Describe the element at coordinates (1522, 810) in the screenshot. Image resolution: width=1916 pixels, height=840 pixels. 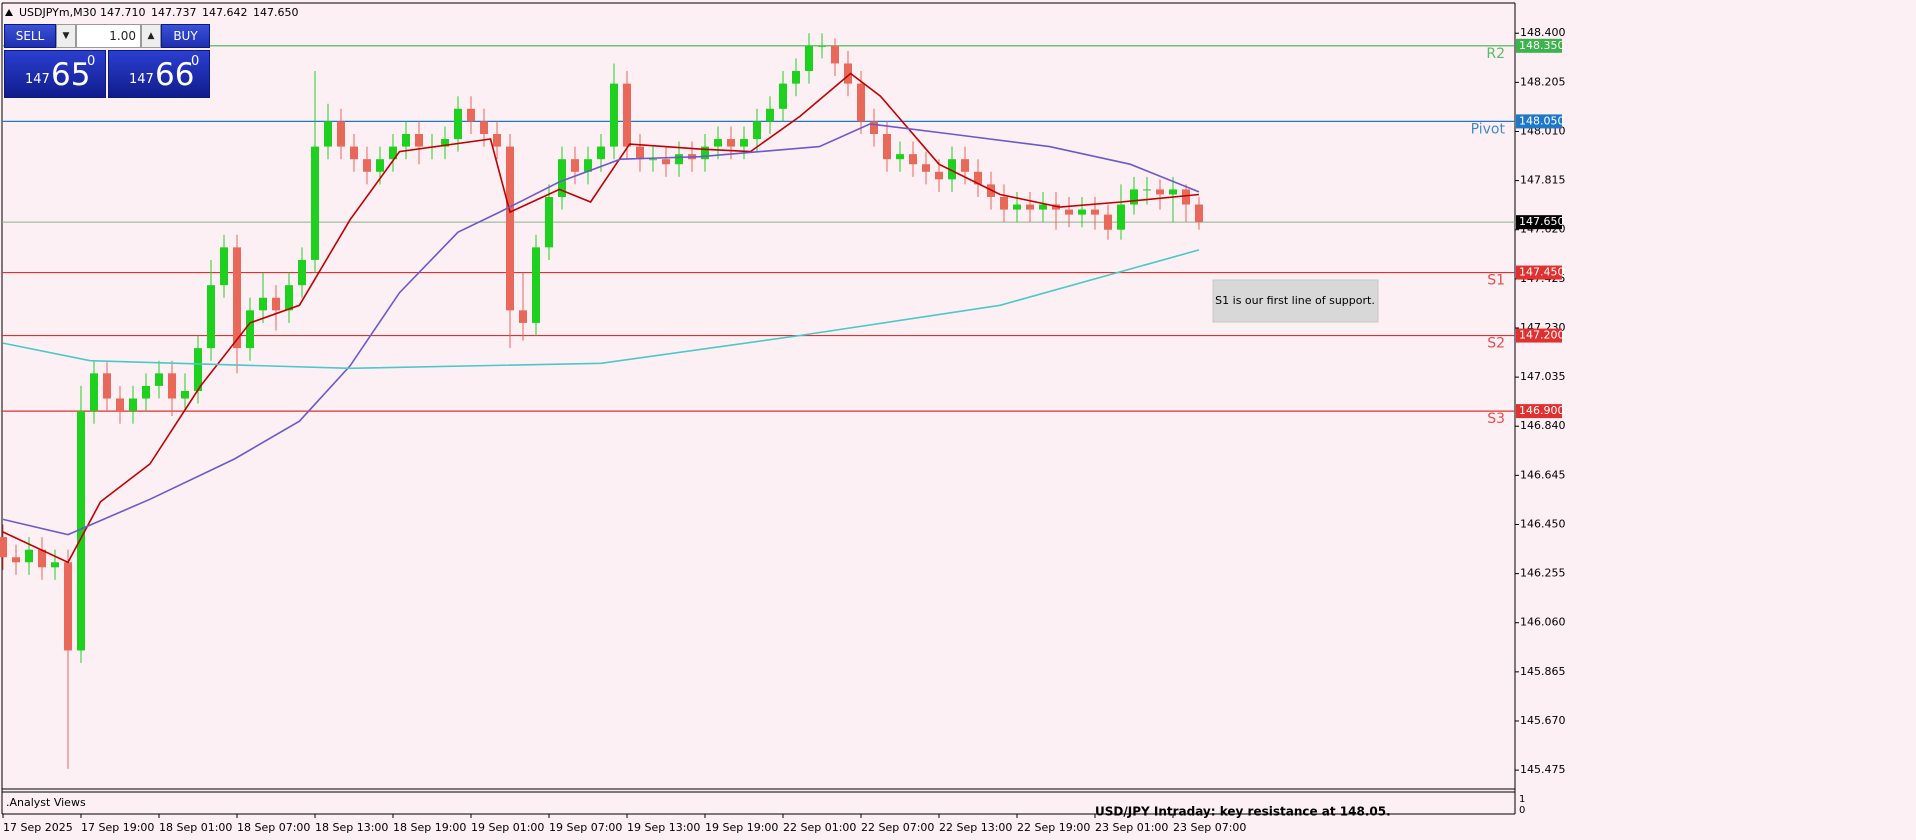
I see `subwindow-tick: 0` at that location.